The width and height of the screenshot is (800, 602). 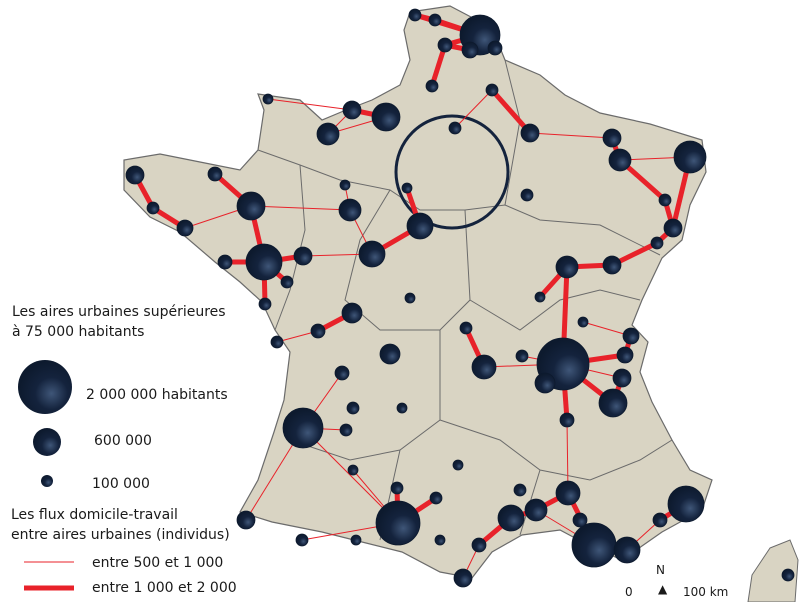 What do you see at coordinates (287, 282) in the screenshot?
I see `city-cholet` at bounding box center [287, 282].